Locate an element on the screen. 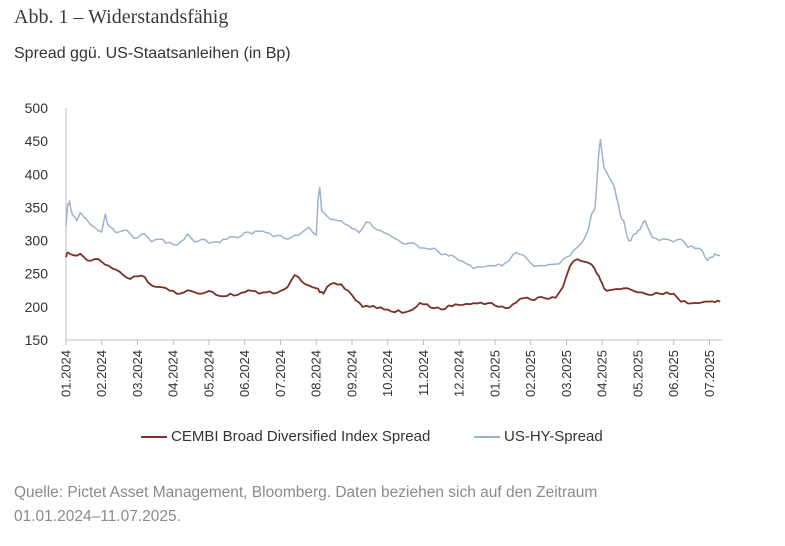  legend-item-cembi: CEMBI Broad Diversified Index Spread is located at coordinates (285, 436).